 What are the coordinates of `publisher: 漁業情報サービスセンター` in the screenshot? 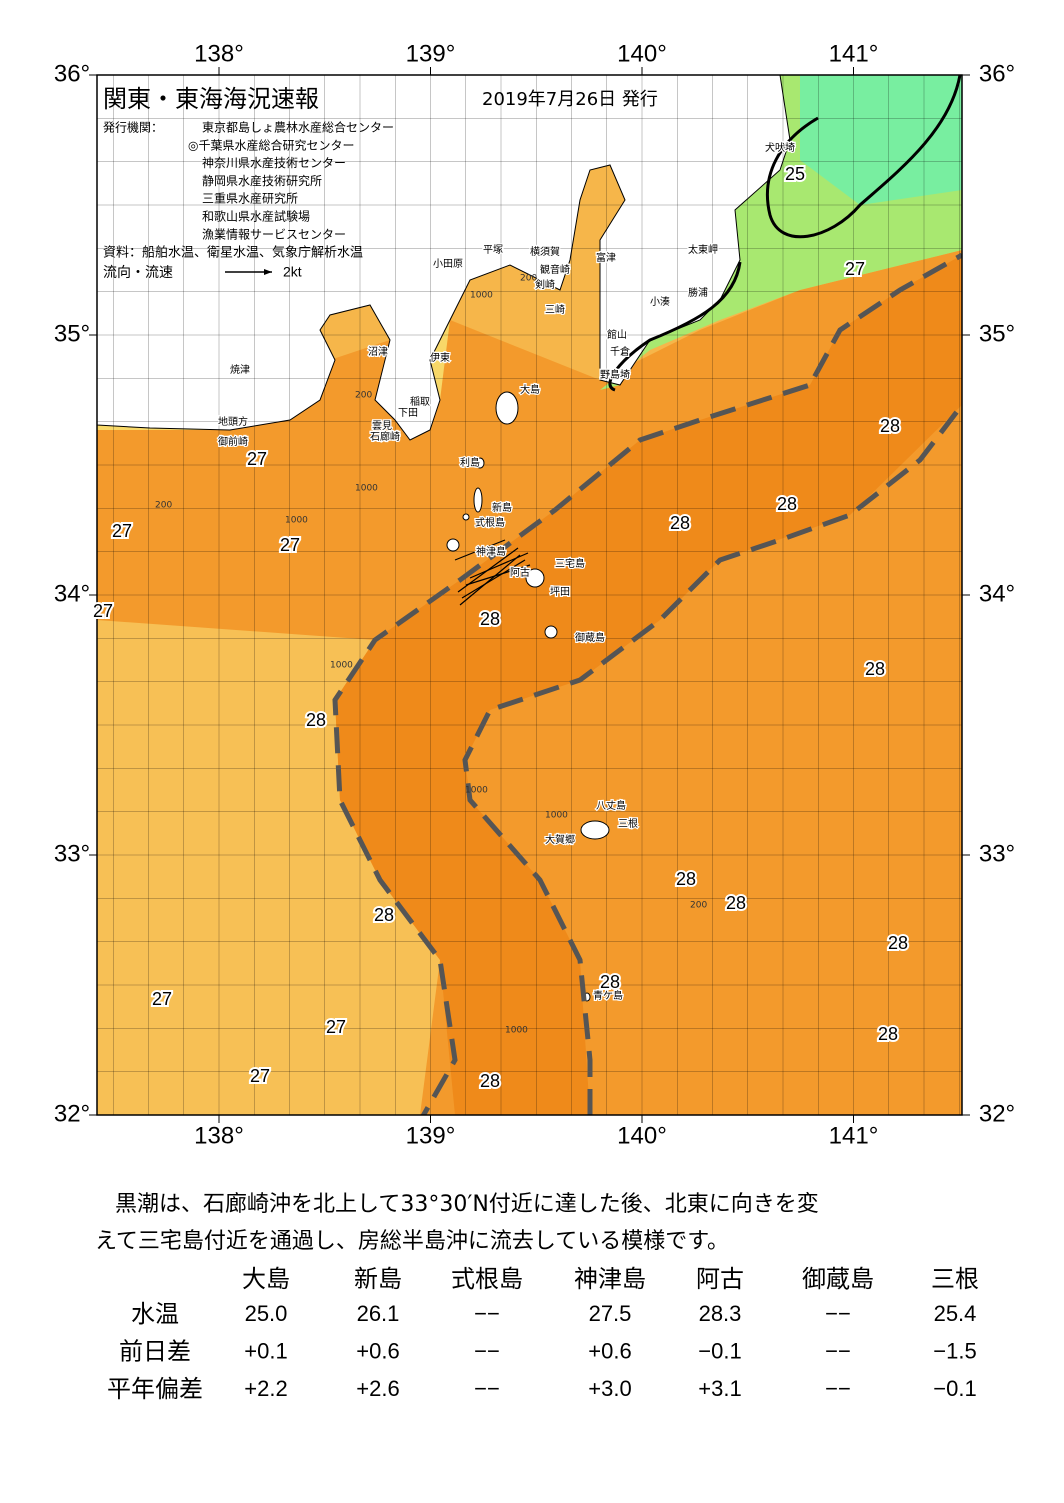 It's located at (274, 234).